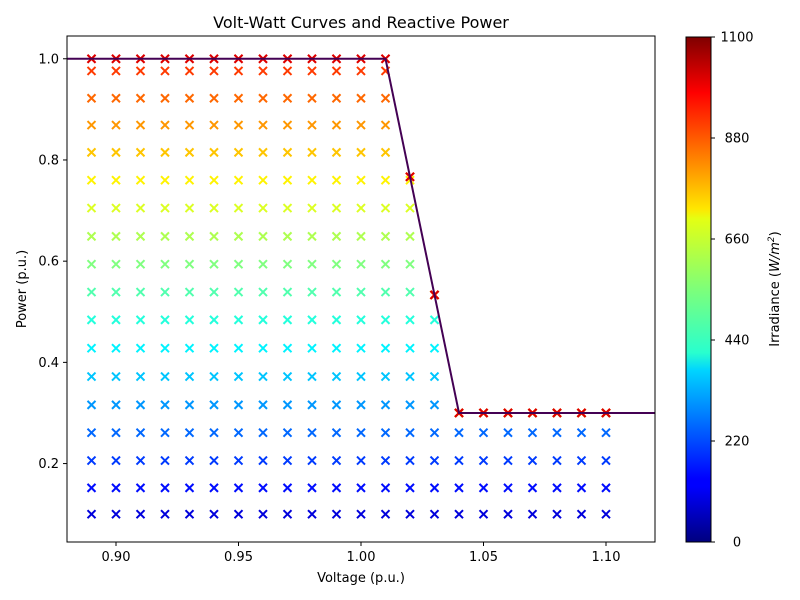 The width and height of the screenshot is (800, 600). Describe the element at coordinates (48, 59) in the screenshot. I see `y-tick-label: 1.0` at that location.